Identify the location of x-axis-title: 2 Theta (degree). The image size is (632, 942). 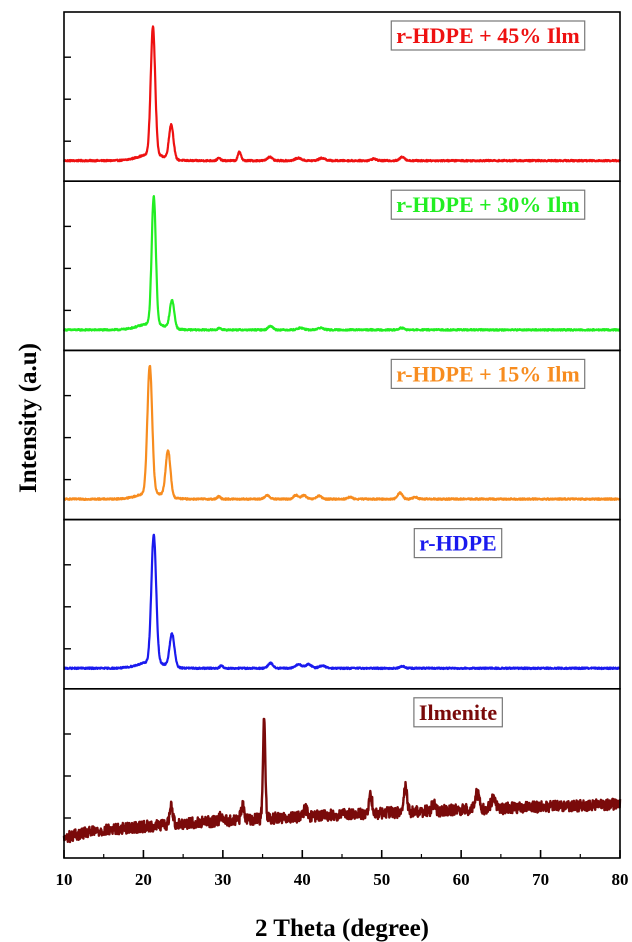
(342, 928).